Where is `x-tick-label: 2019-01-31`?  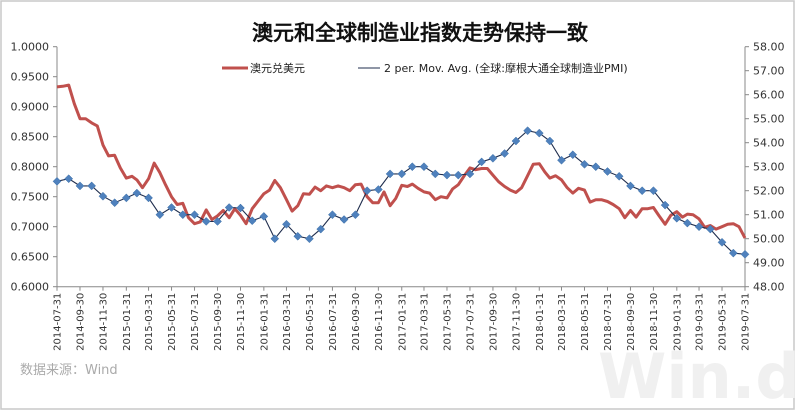 x-tick-label: 2019-01-31 is located at coordinates (677, 322).